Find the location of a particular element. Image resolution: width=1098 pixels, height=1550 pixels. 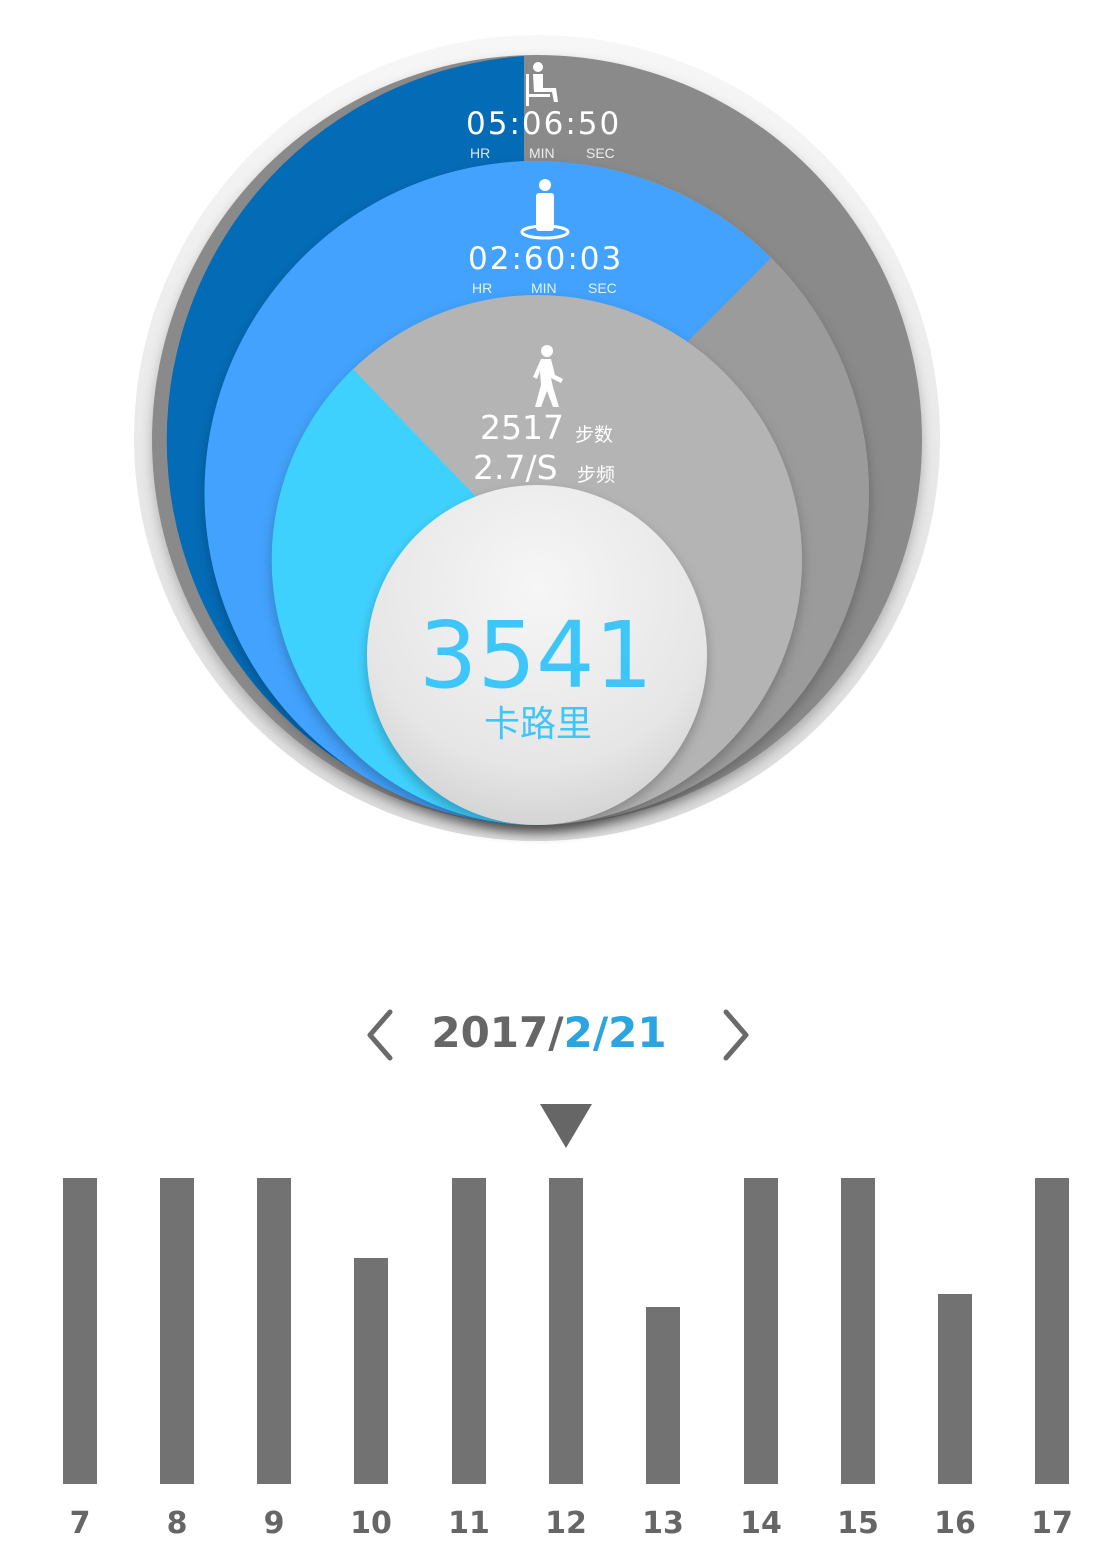

standing-time: 02:60:03 is located at coordinates (546, 259).